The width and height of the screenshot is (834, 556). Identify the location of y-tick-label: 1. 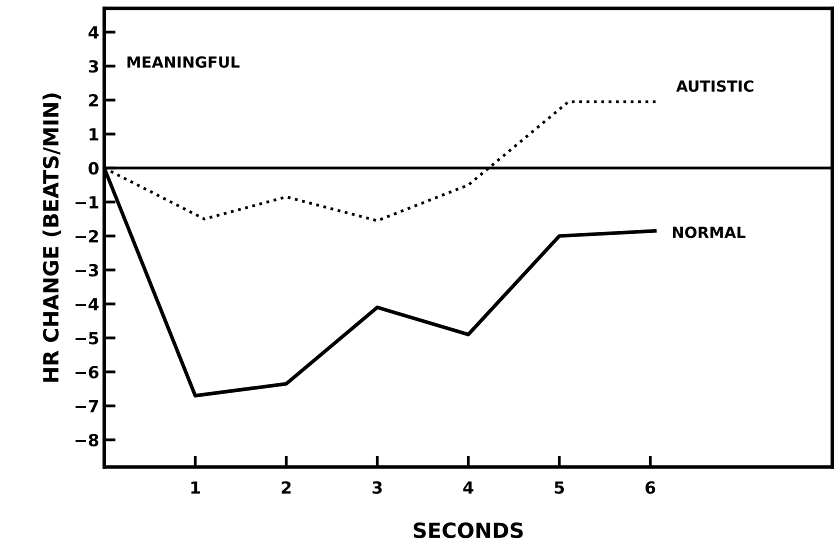
(94, 134).